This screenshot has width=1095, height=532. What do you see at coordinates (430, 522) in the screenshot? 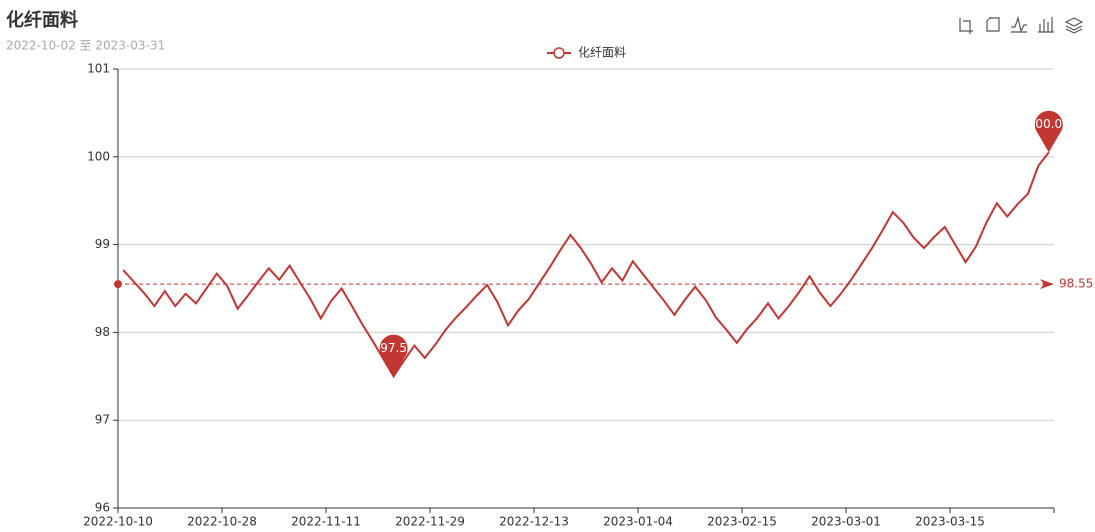
I see `x-tick-label: 2022-11-29` at bounding box center [430, 522].